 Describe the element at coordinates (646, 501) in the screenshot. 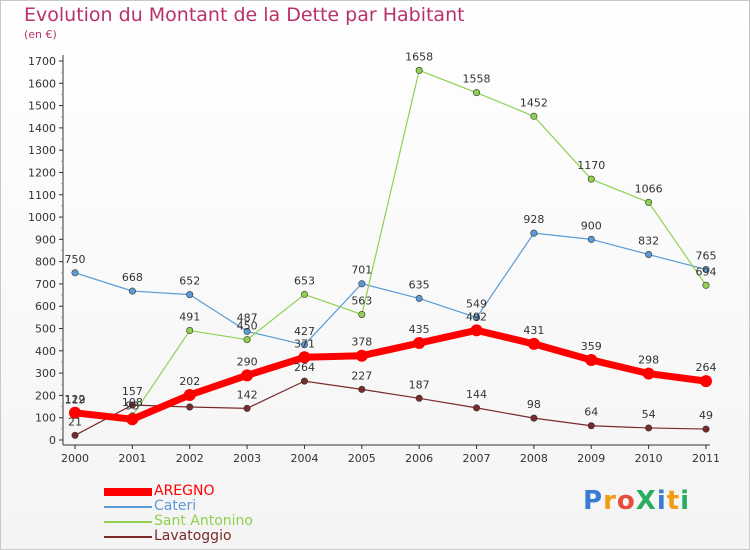

I see `logo-letter: X` at that location.